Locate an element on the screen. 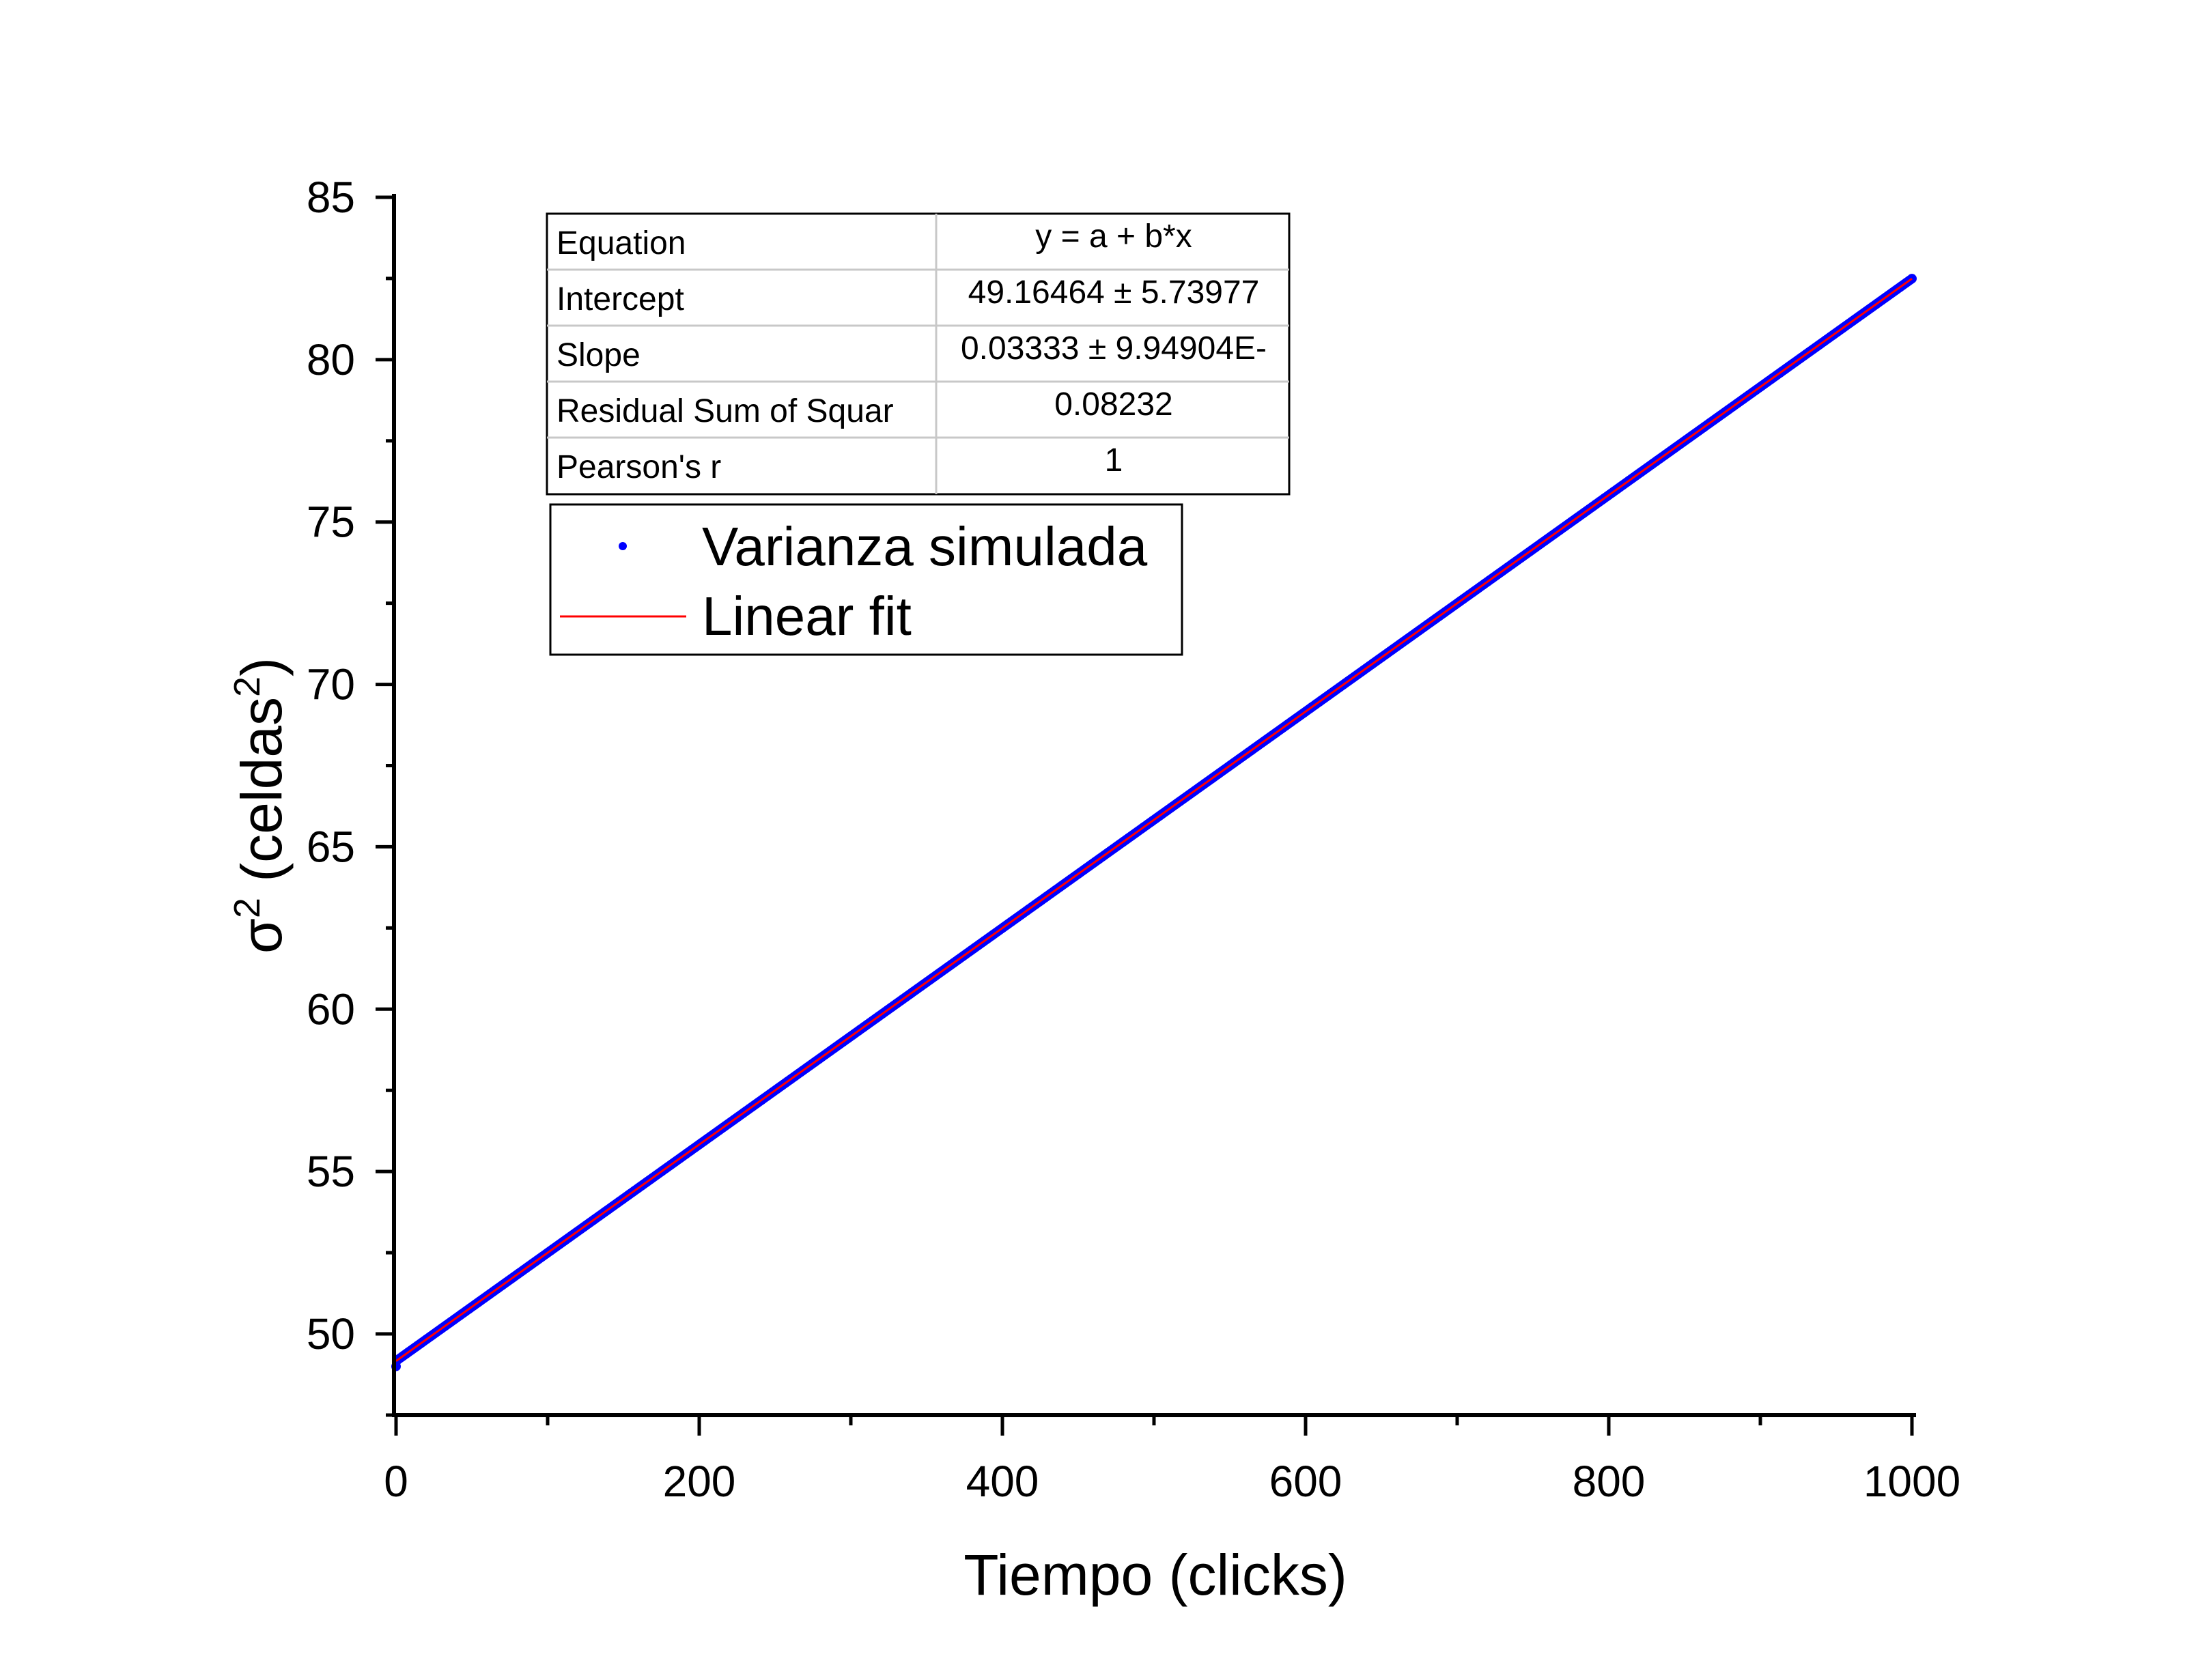  y-axis-title-end: ) is located at coordinates (261, 667).